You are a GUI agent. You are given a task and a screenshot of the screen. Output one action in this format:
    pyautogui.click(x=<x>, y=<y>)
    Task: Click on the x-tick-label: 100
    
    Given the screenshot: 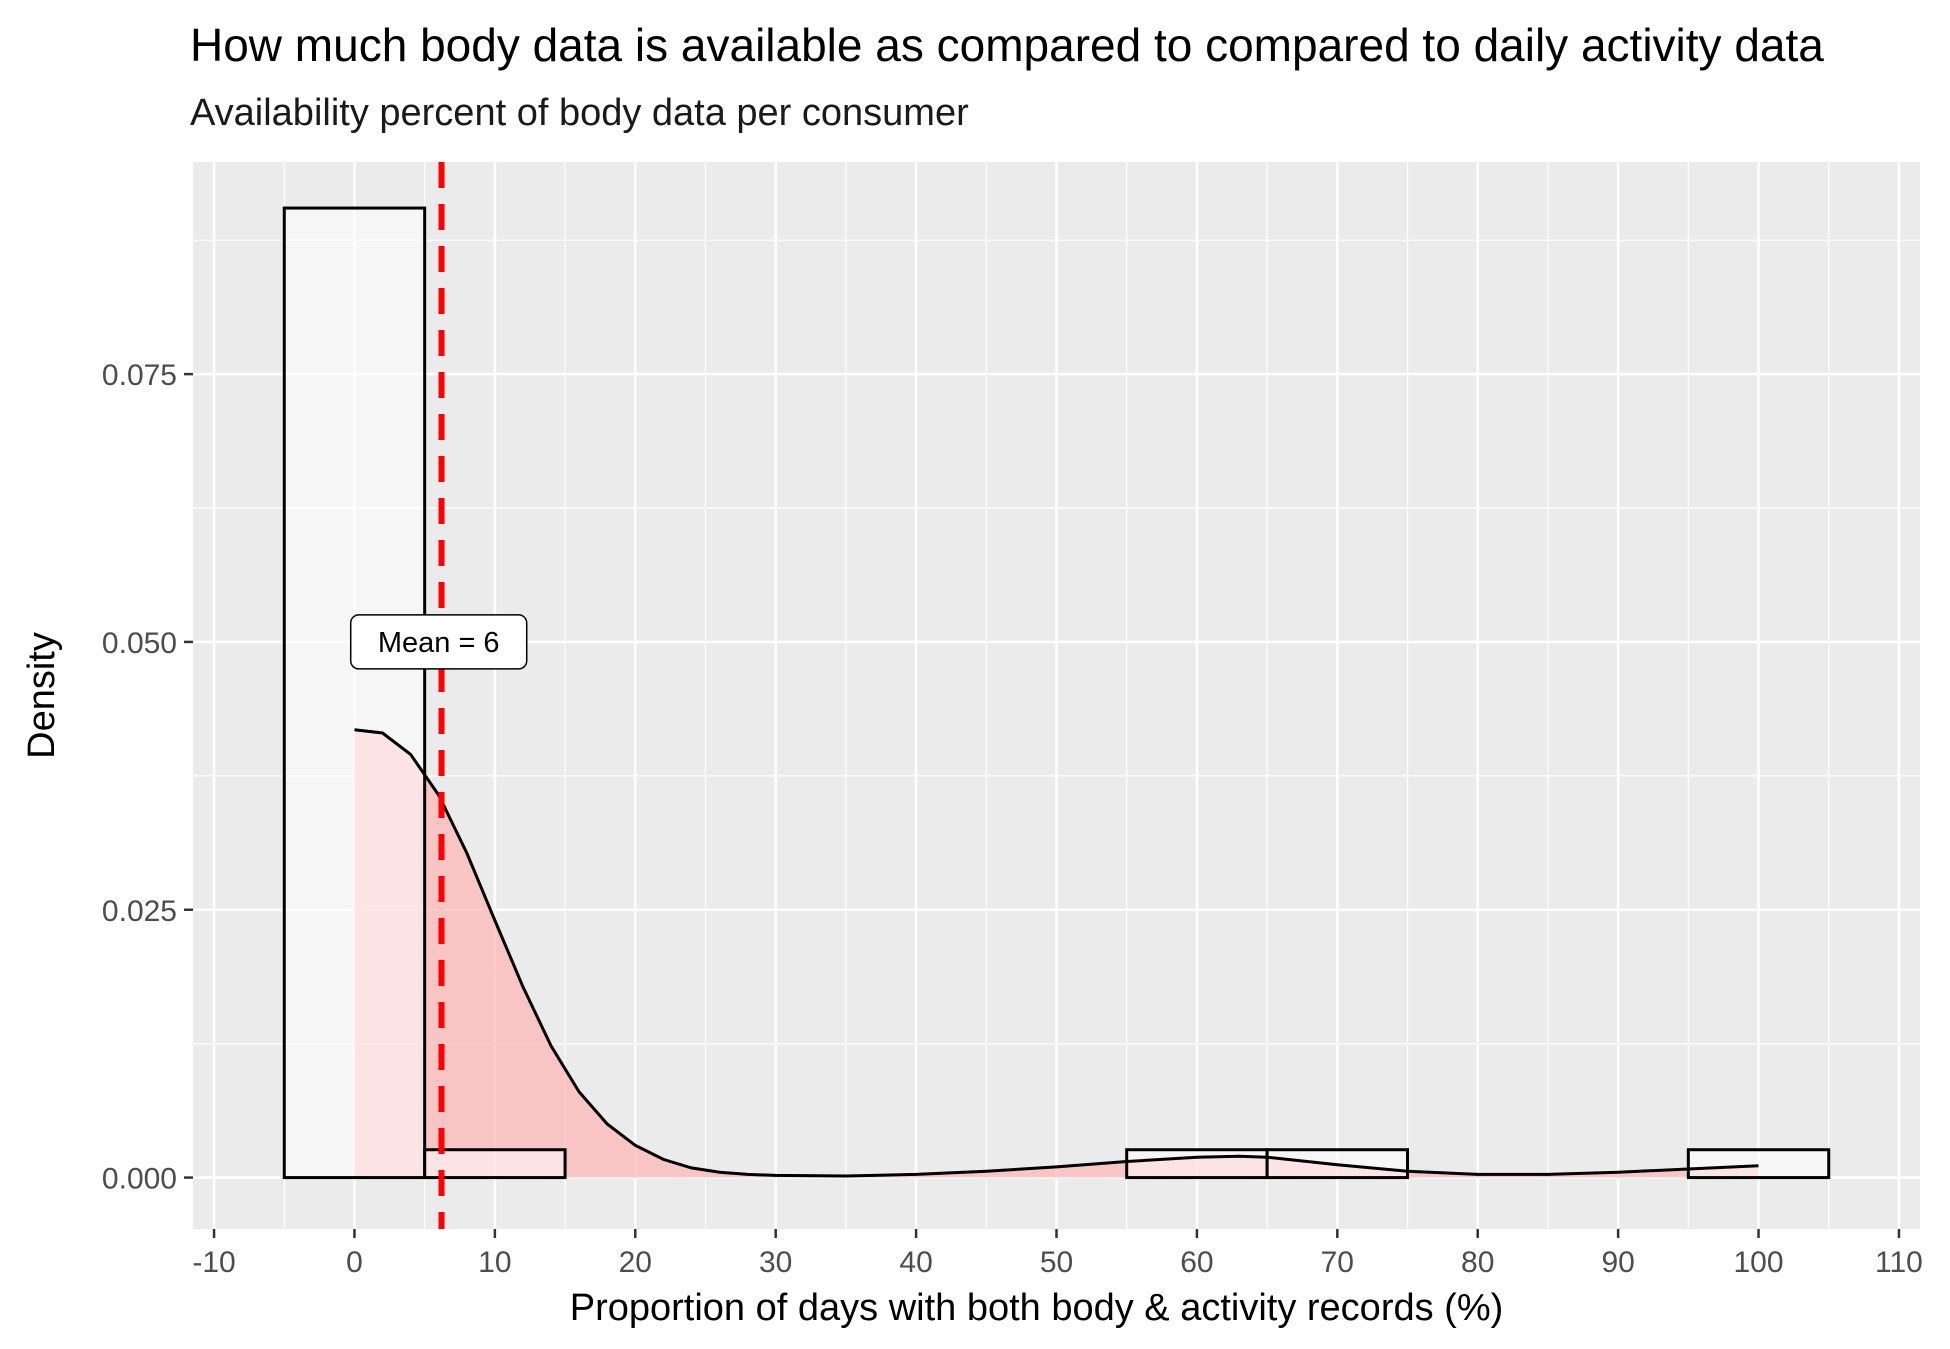 What is the action you would take?
    pyautogui.click(x=1759, y=1262)
    